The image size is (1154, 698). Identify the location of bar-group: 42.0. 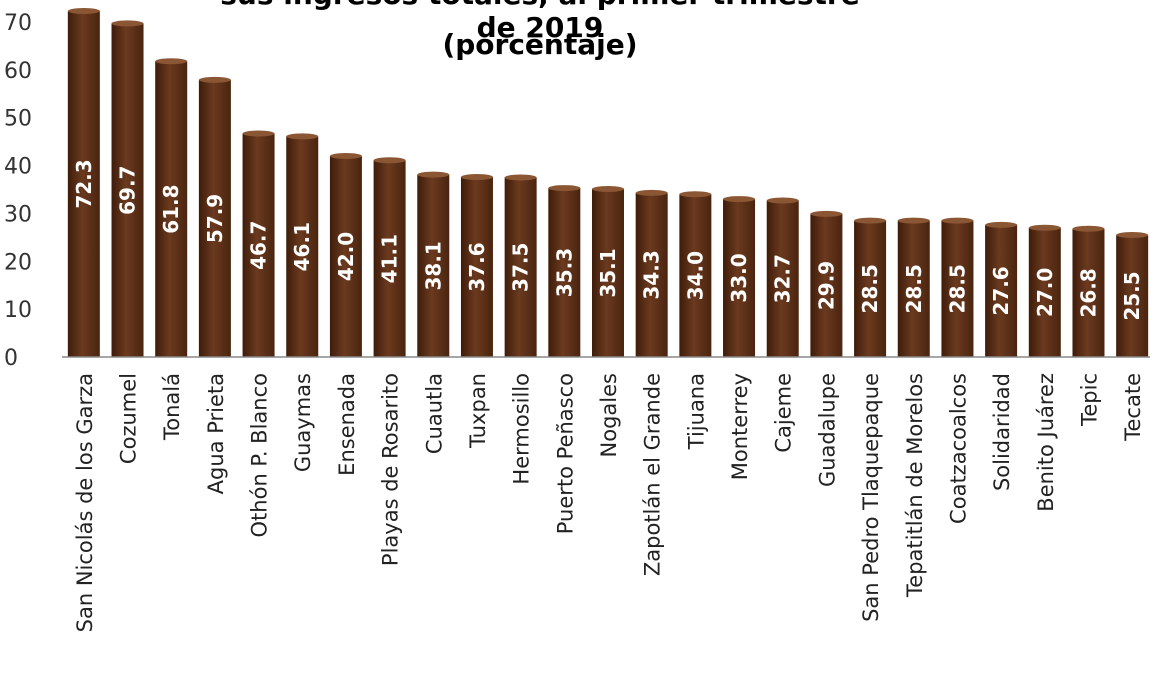
(345, 255).